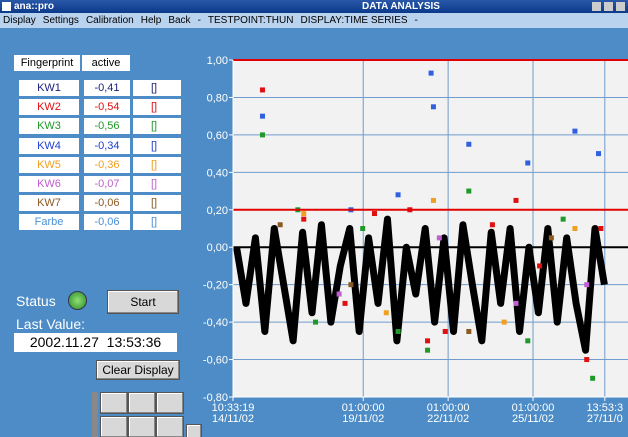 This screenshot has width=628, height=437. I want to click on table-header: active, so click(106, 63).